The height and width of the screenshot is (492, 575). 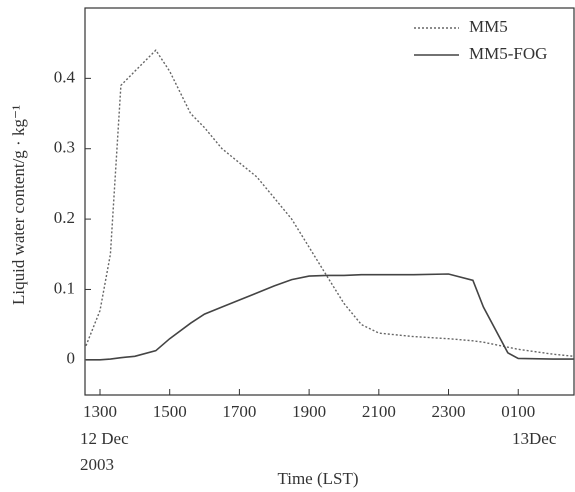 What do you see at coordinates (65, 76) in the screenshot?
I see `y-tick-label: 0.4` at bounding box center [65, 76].